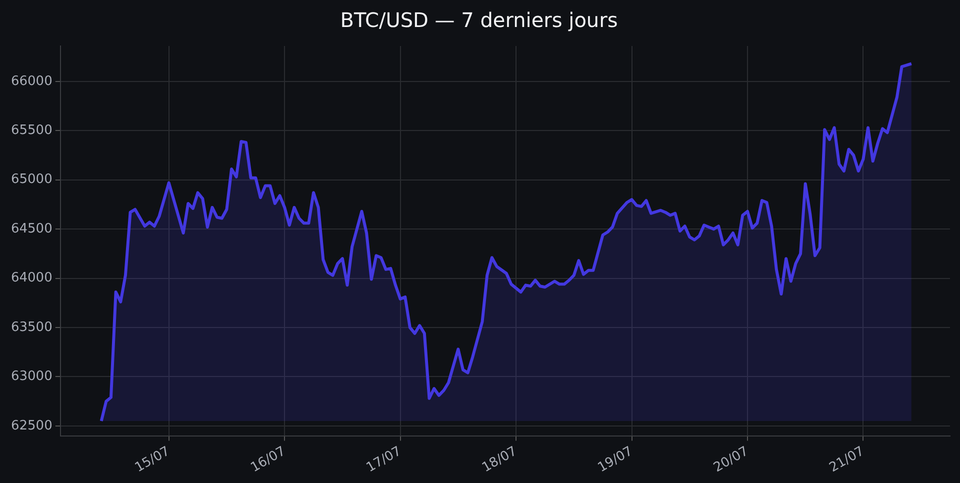 The height and width of the screenshot is (483, 960). What do you see at coordinates (31, 130) in the screenshot?
I see `y-tick-label: 65500` at bounding box center [31, 130].